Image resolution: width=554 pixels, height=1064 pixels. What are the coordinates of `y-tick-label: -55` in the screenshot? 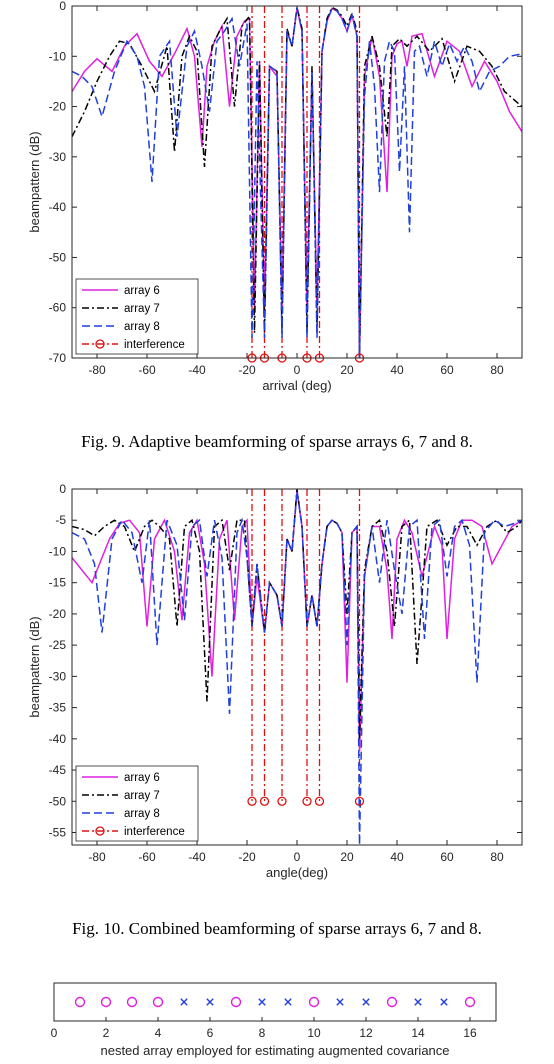 It's located at (58, 833).